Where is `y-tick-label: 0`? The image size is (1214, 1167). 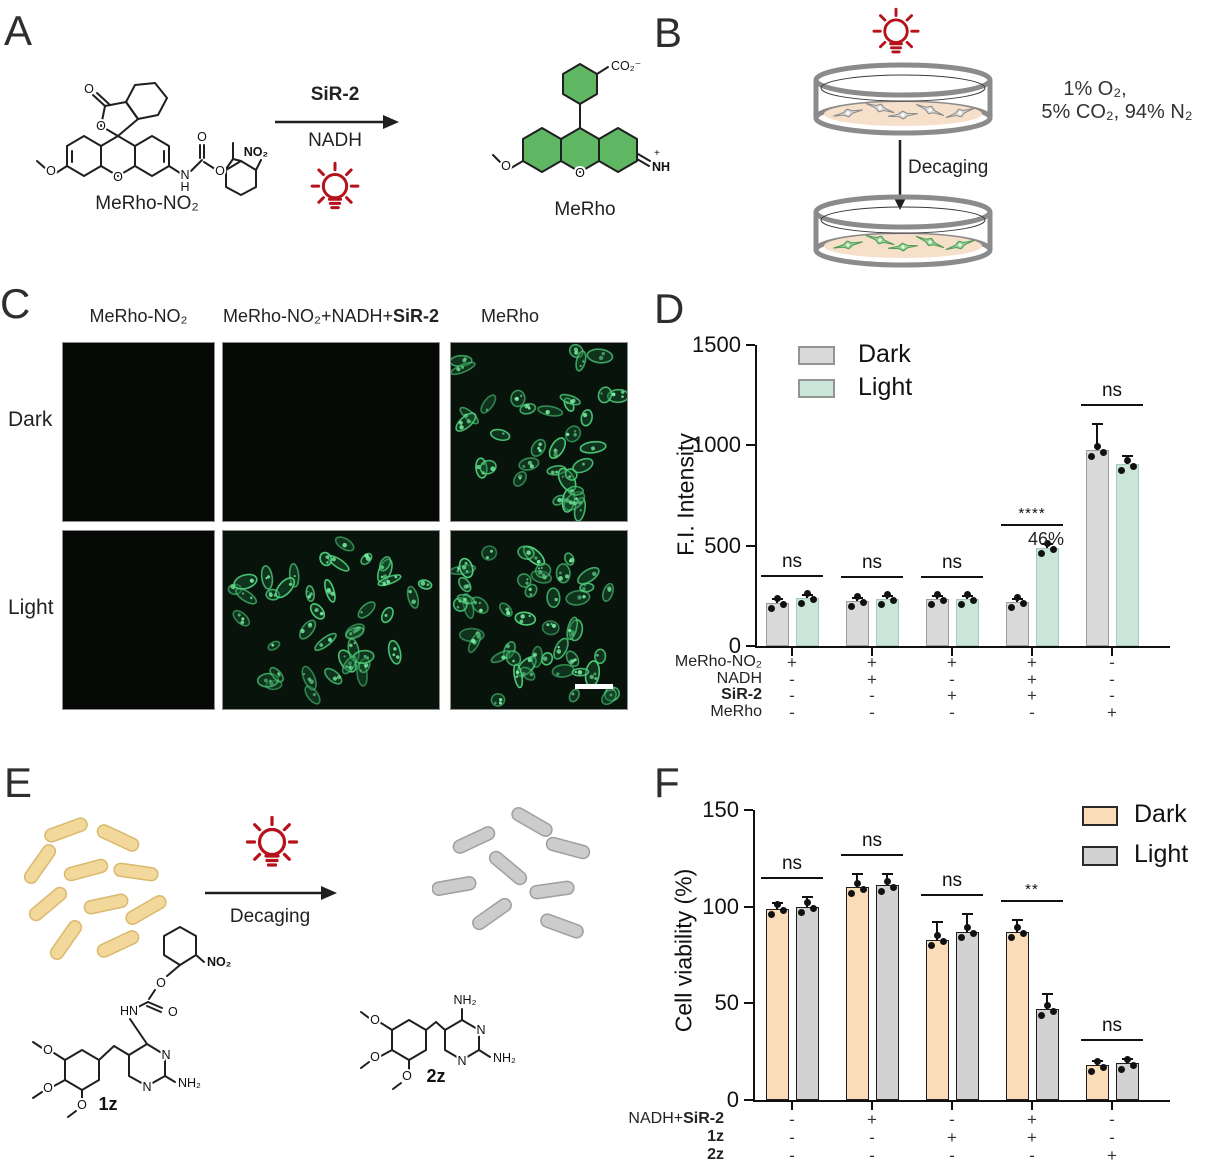
y-tick-label: 0 is located at coordinates (734, 645).